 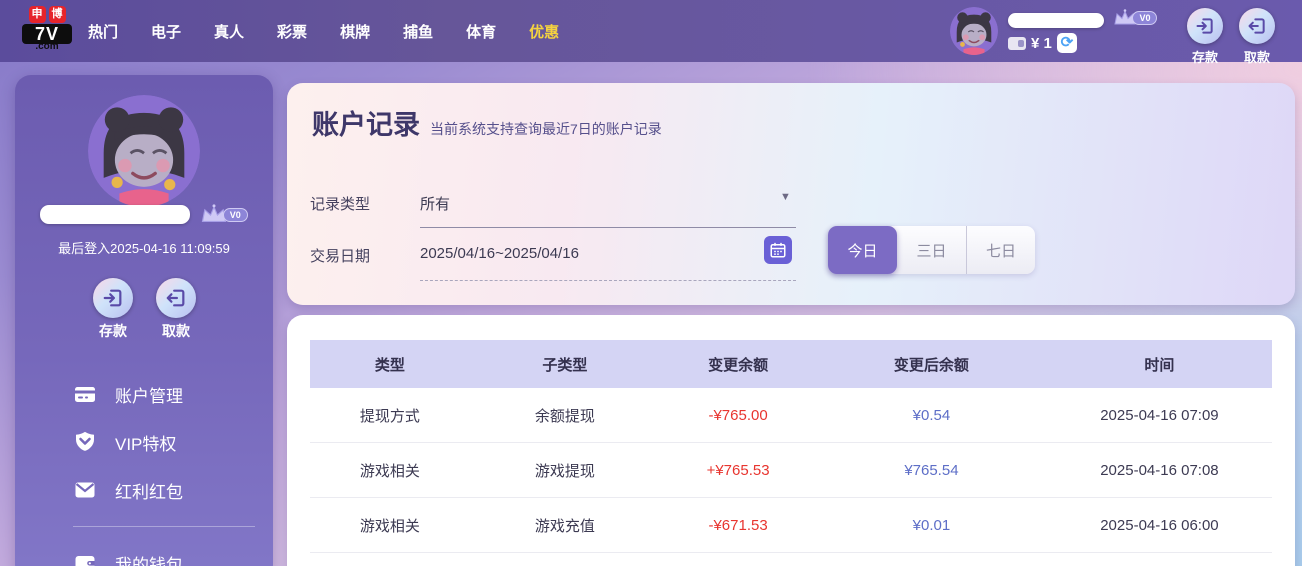 What do you see at coordinates (103, 32) in the screenshot?
I see `nav-item-hot: 热门` at bounding box center [103, 32].